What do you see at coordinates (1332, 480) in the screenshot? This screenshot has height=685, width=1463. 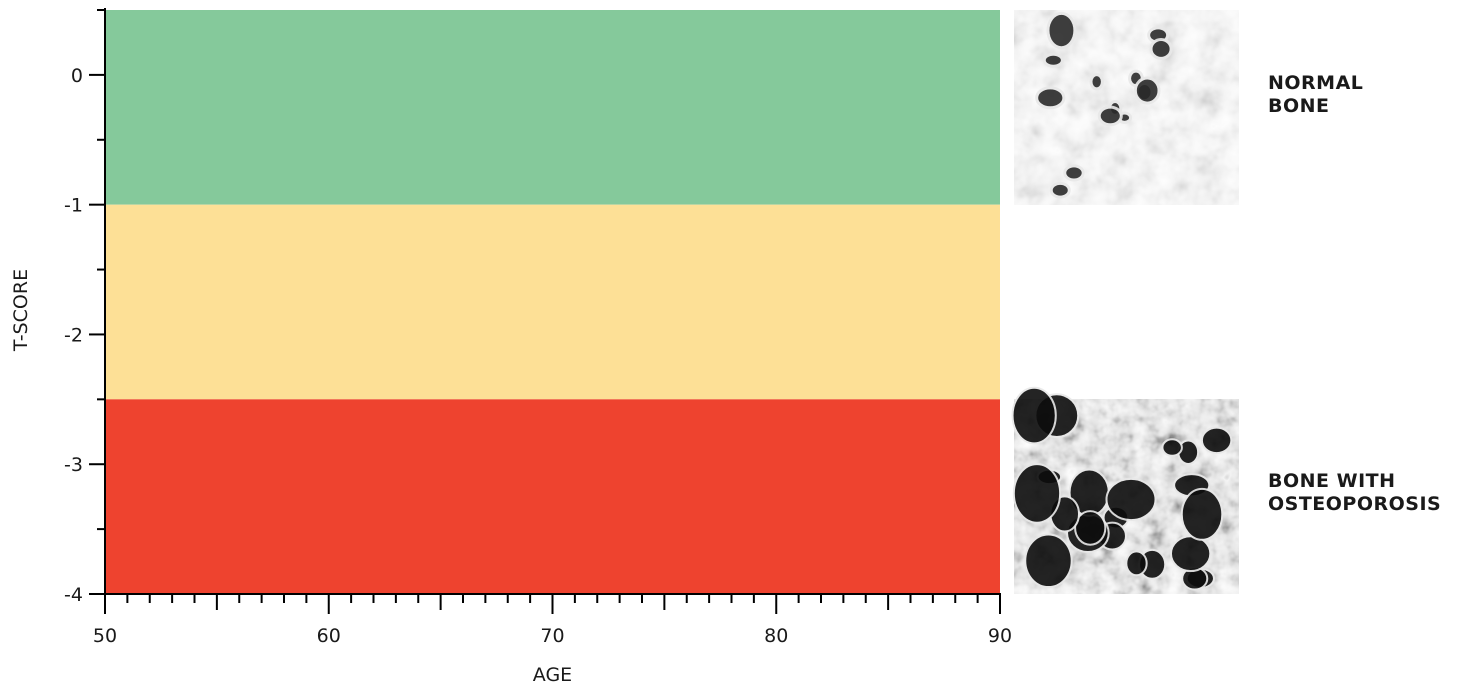 I see `osteoporosis-bone-label-line-1: BONE WITH` at bounding box center [1332, 480].